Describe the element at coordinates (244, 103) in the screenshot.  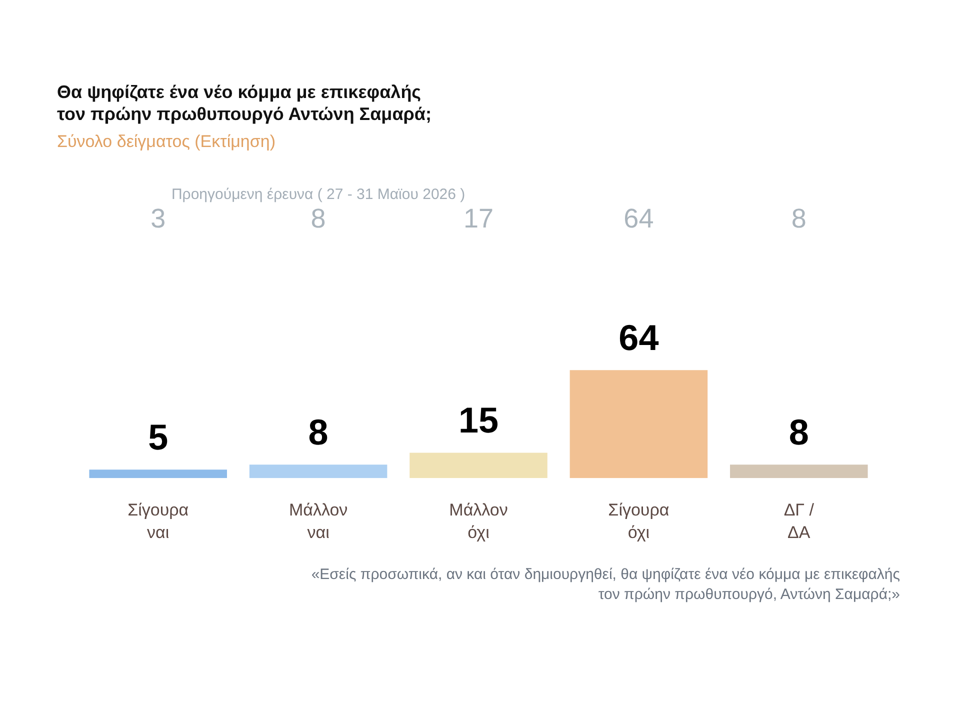
I see `chart-title: Θα ψηφίζατε ένα νέο κόμμα με επικεφαλής τον πρώην πρωθυπουργό Αντώνη Σαμαρά;` at that location.